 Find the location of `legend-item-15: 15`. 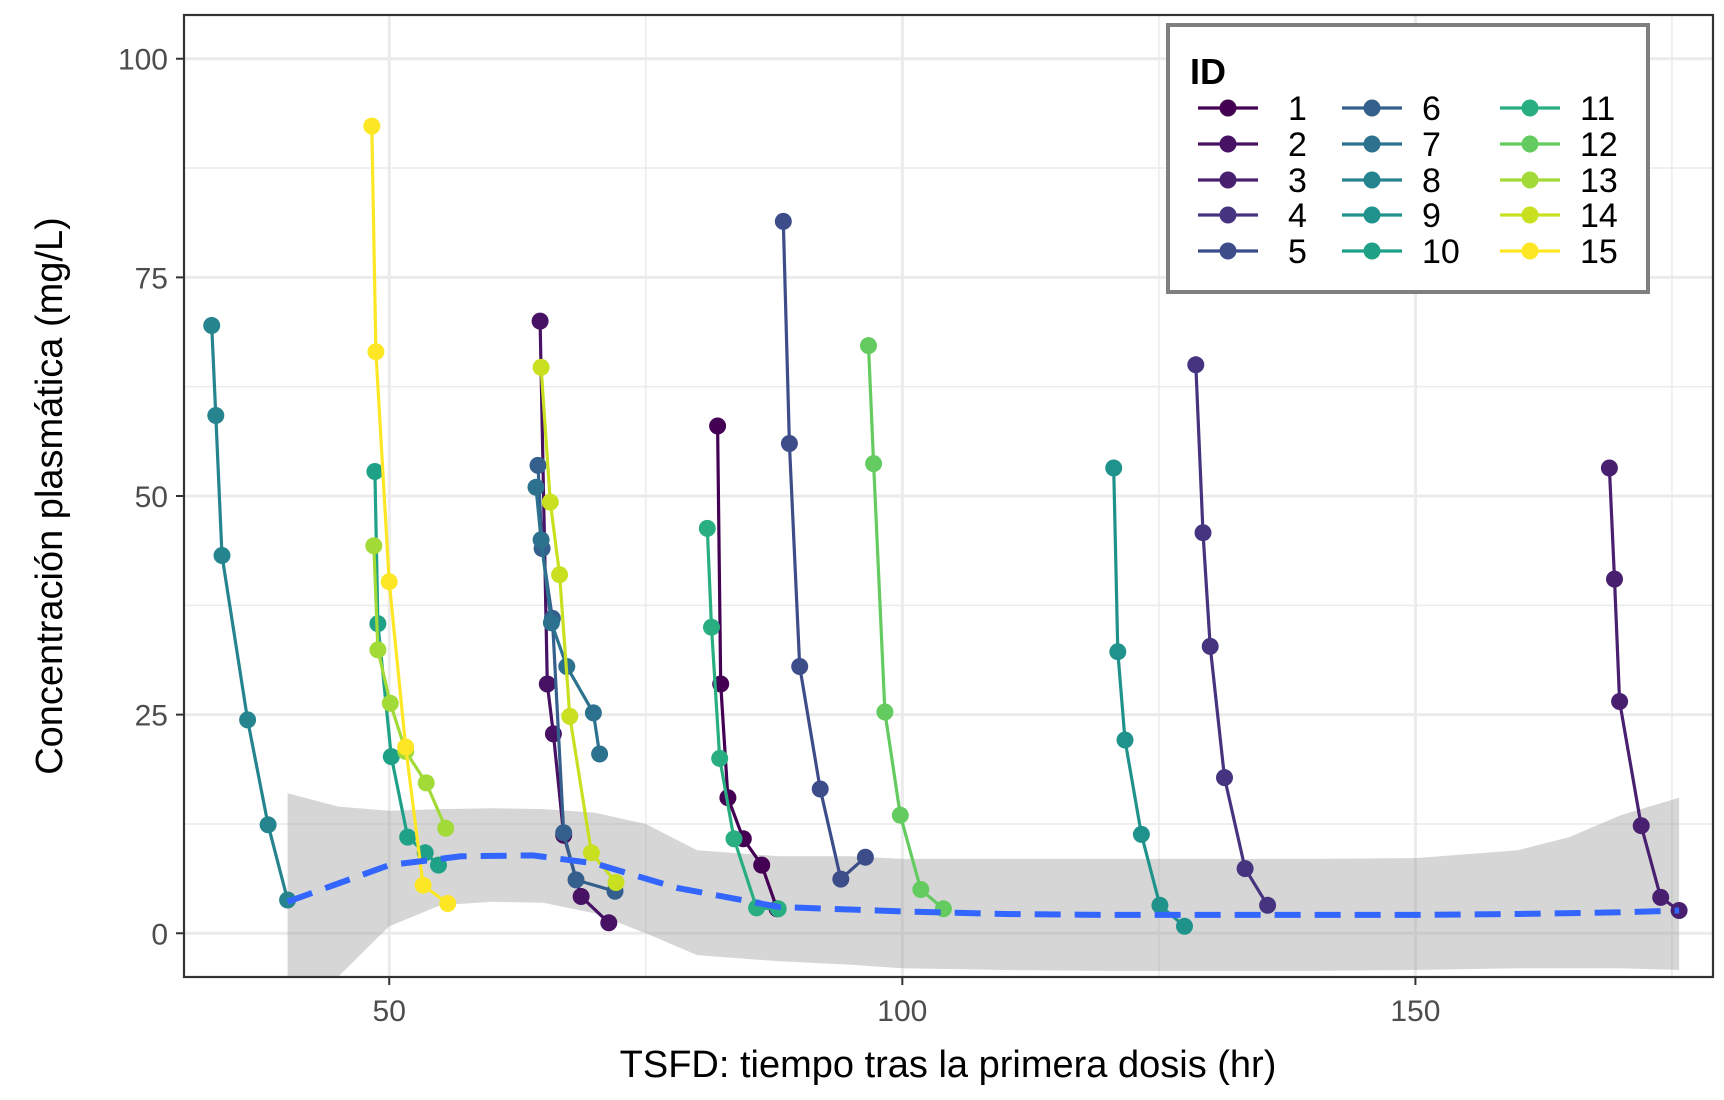

legend-item-15: 15 is located at coordinates (1559, 252).